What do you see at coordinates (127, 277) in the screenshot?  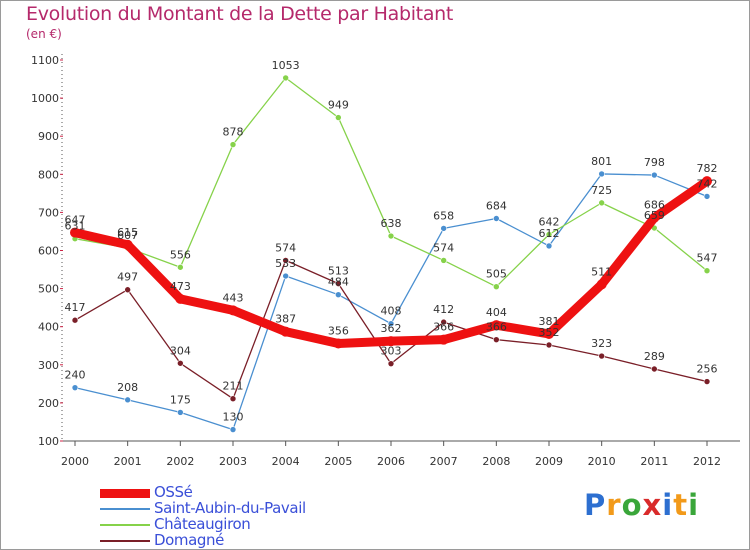 I see `data-label: 497` at bounding box center [127, 277].